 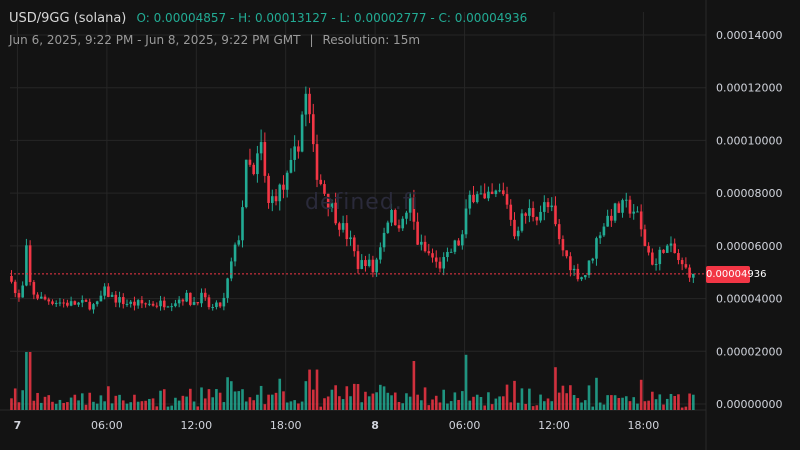 What do you see at coordinates (18, 425) in the screenshot?
I see `time-tick-label: 7` at bounding box center [18, 425].